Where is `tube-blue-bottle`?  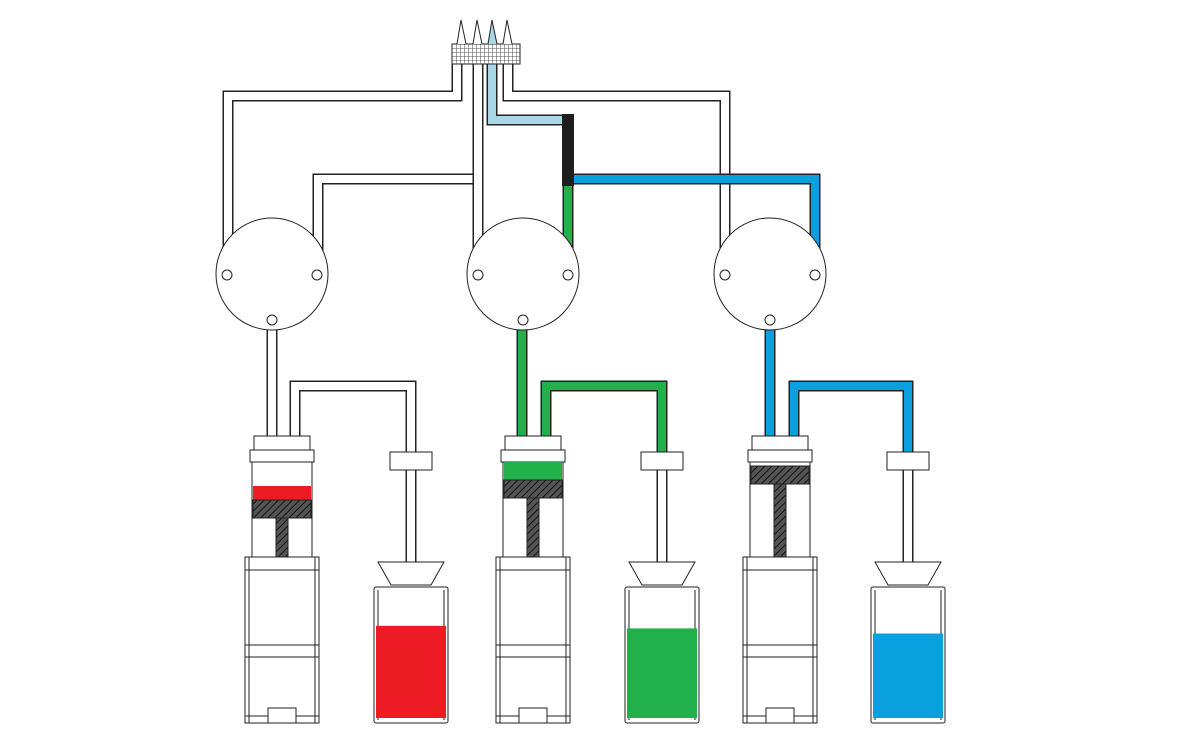 tube-blue-bottle is located at coordinates (851, 421).